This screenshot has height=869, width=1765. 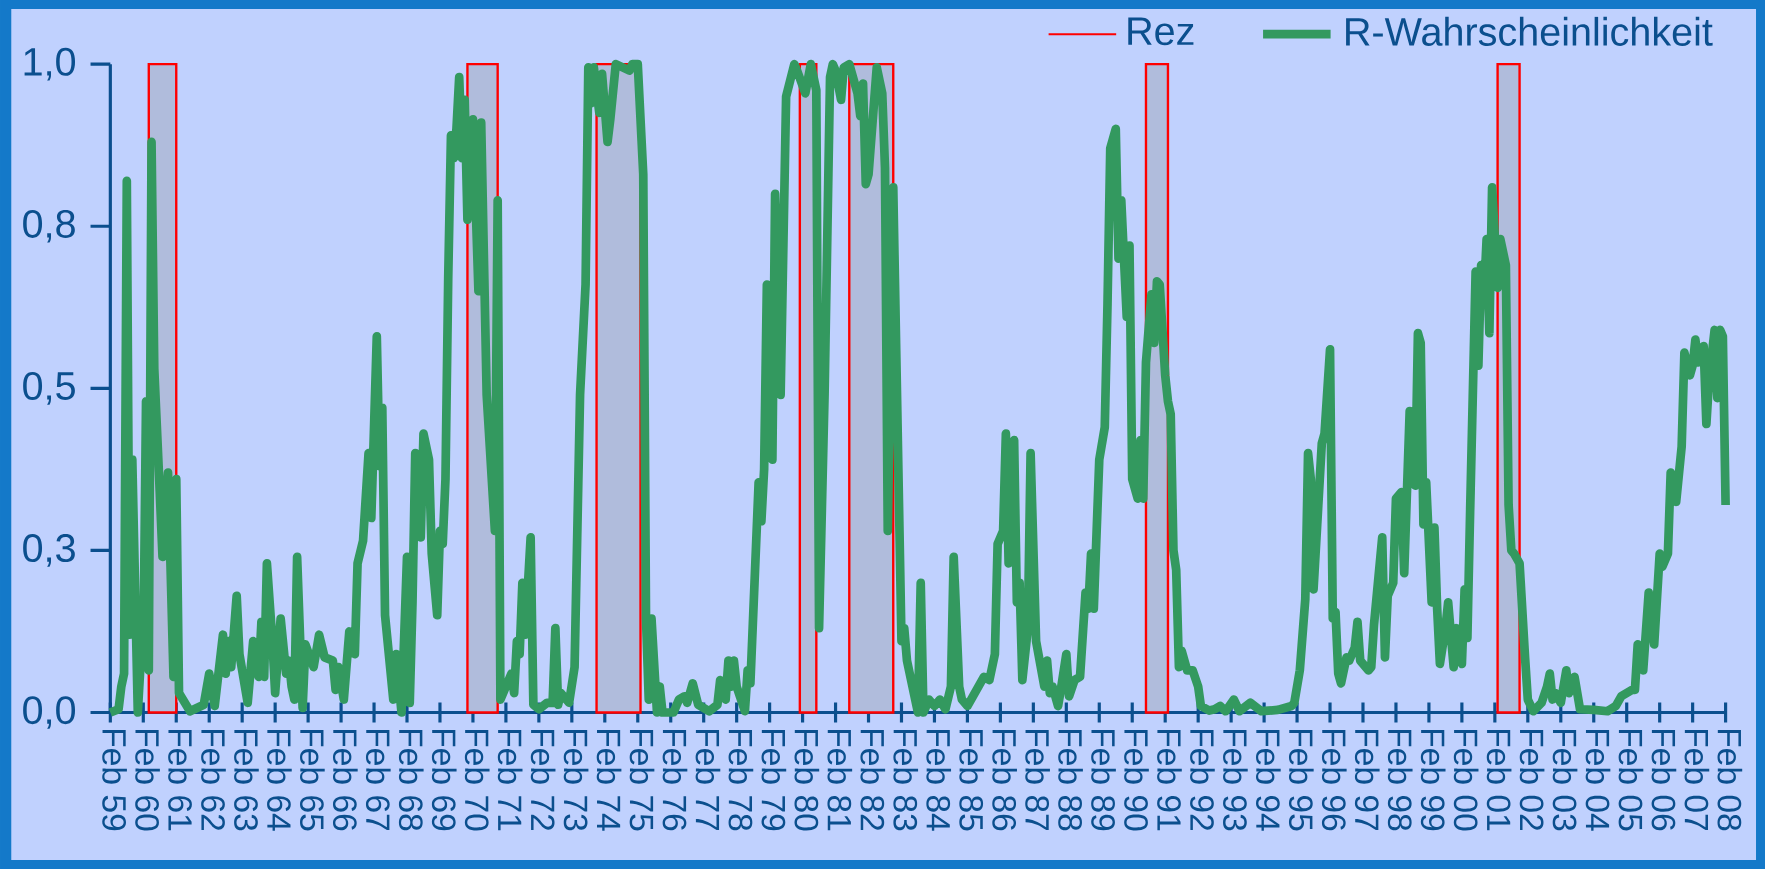 What do you see at coordinates (1529, 31) in the screenshot?
I see `legend-label: R-Wahrscheinlichkeit` at bounding box center [1529, 31].